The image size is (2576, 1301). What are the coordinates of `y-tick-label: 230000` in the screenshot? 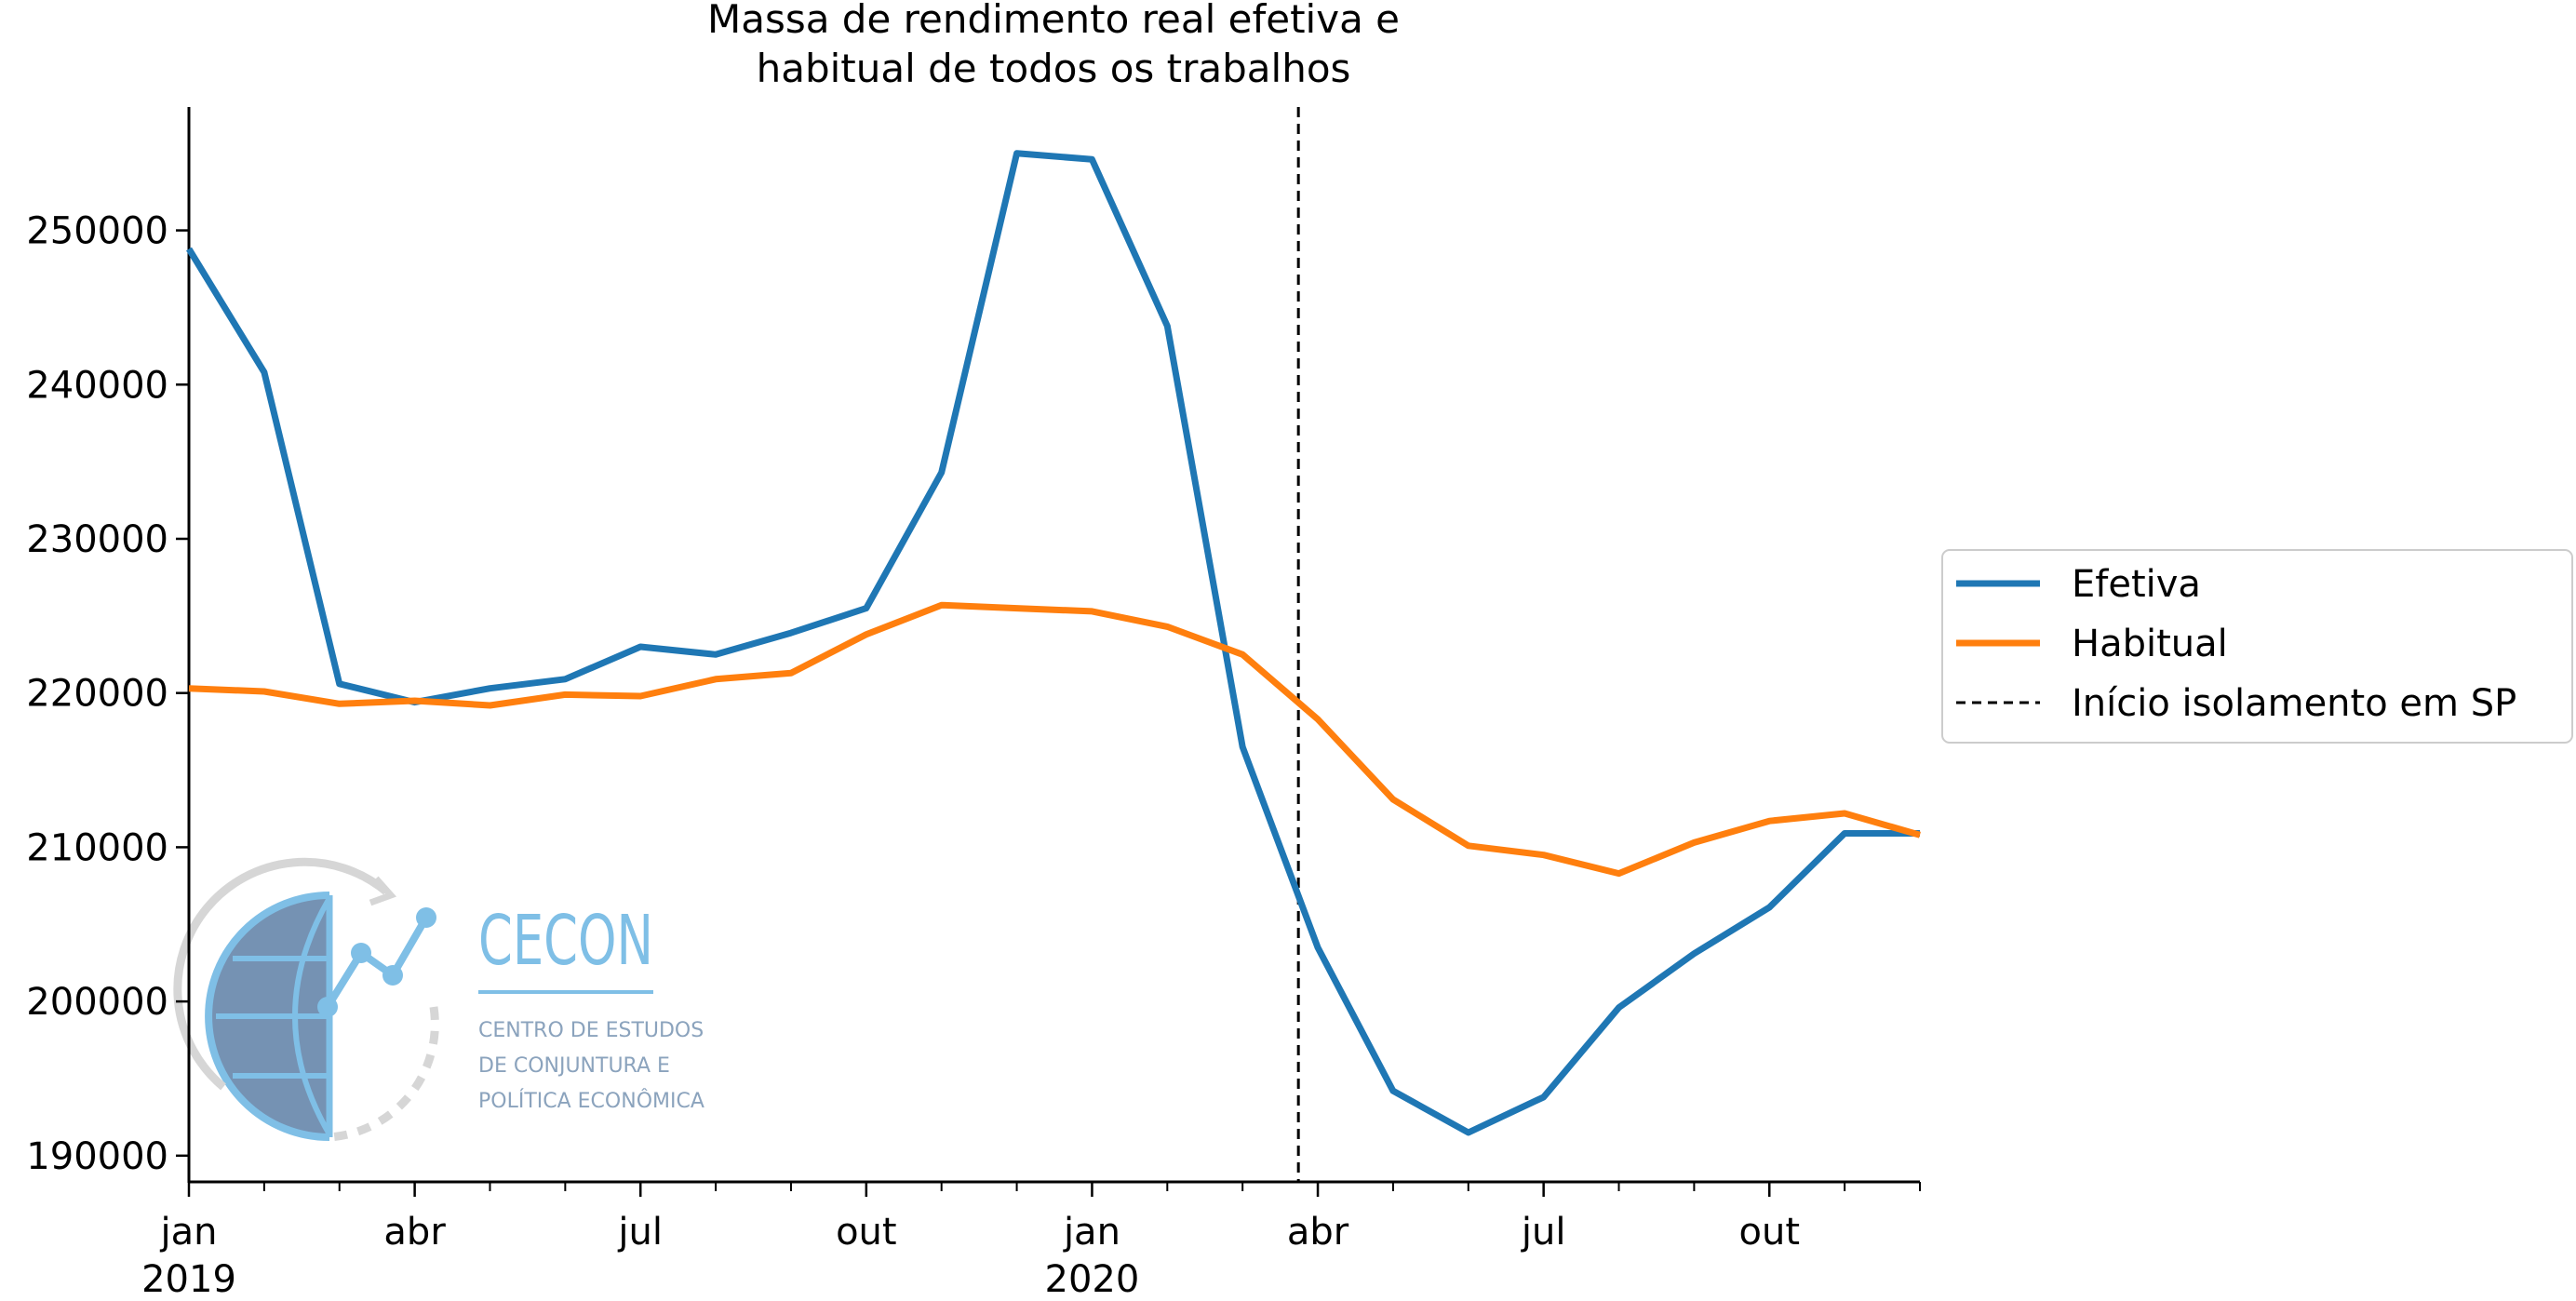 It's located at (97, 540).